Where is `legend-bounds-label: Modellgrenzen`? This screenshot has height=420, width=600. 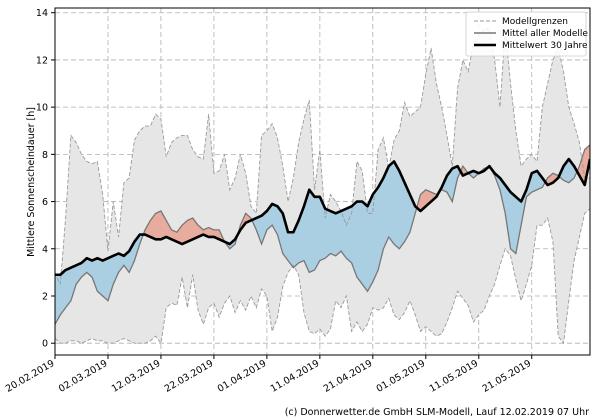 legend-bounds-label: Modellgrenzen is located at coordinates (535, 22).